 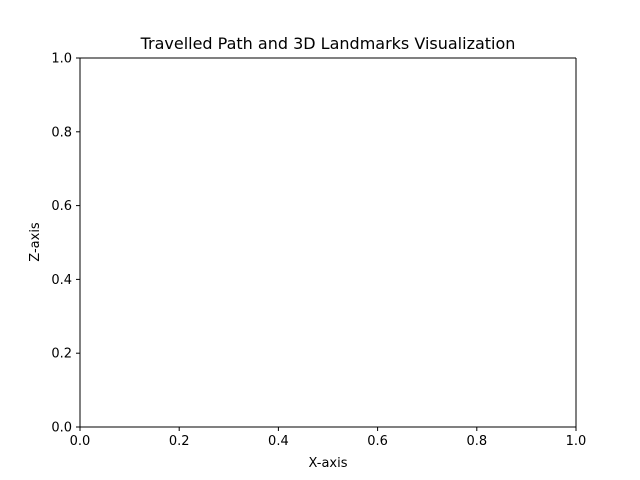 What do you see at coordinates (278, 441) in the screenshot?
I see `x-tick-label: 0.4` at bounding box center [278, 441].